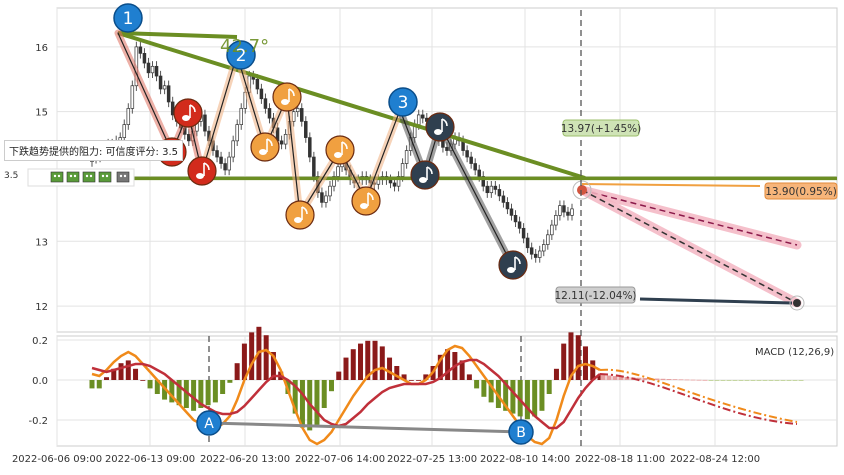 The image size is (844, 475). Describe the element at coordinates (245, 459) in the screenshot. I see `x-tick-label: 2022-06-20 13:00` at that location.